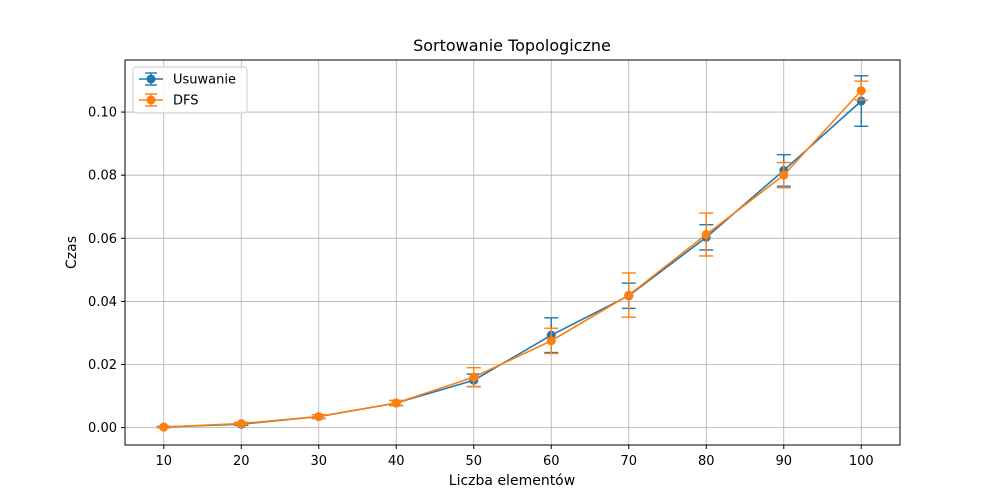 This screenshot has height=500, width=1000. What do you see at coordinates (186, 101) in the screenshot?
I see `legend-label: DFS` at bounding box center [186, 101].